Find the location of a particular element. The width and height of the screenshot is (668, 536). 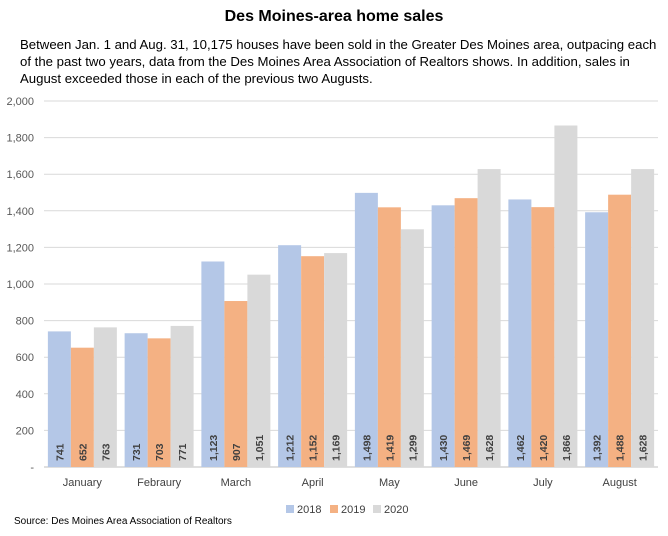

bar-2018-may is located at coordinates (366, 329).